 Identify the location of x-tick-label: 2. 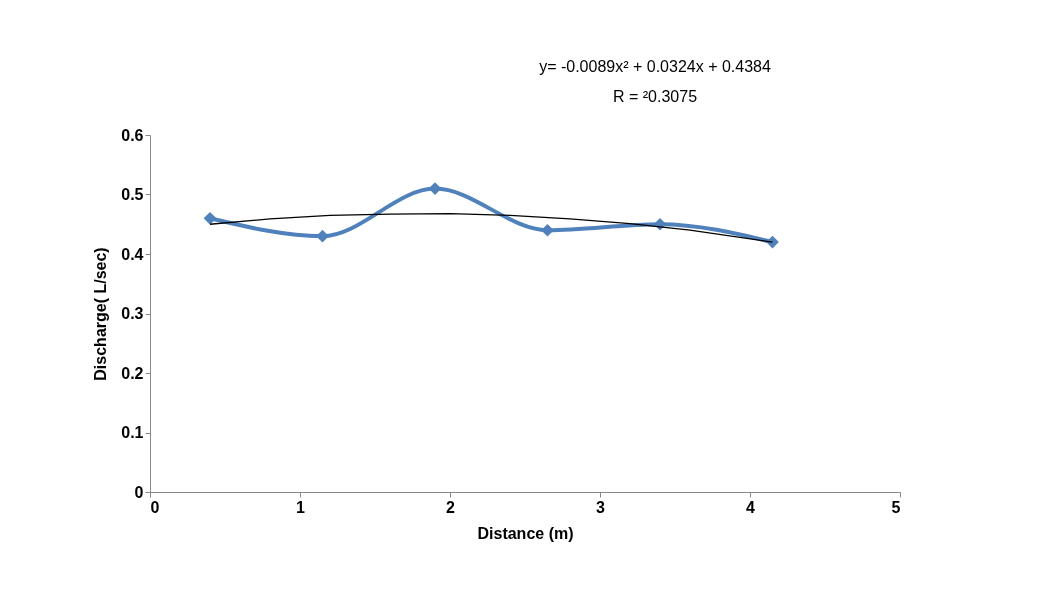
(451, 507).